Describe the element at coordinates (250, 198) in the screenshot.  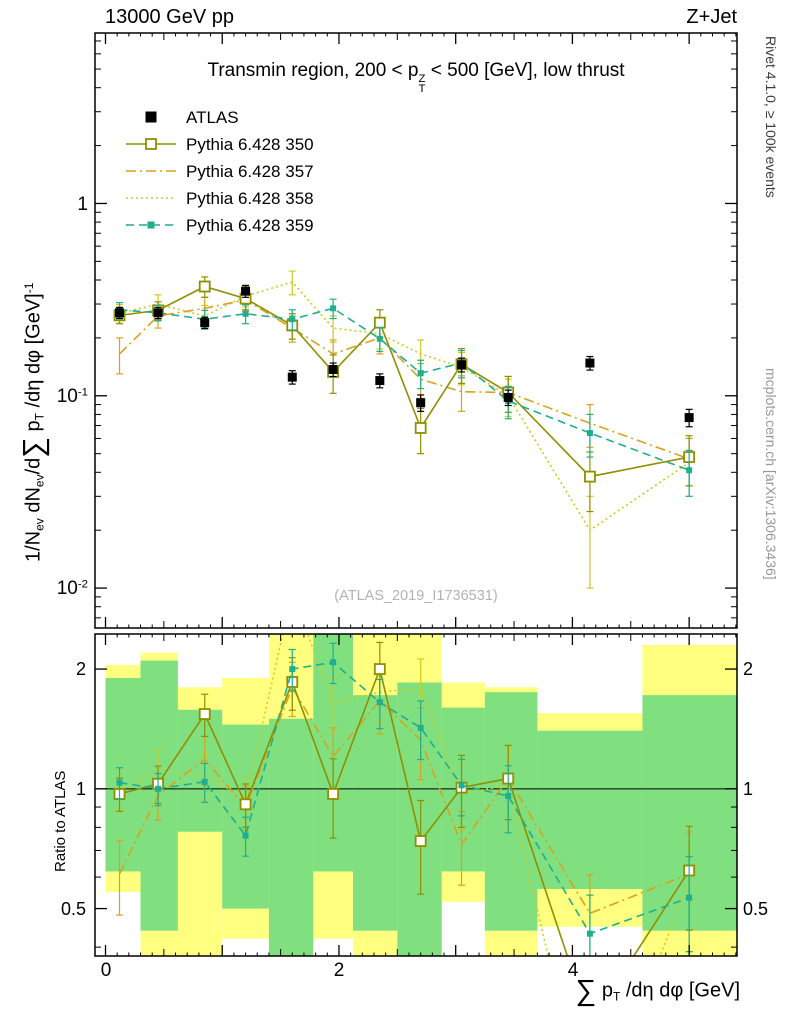
I see `legend-label-pythia-358: Pythia 6.428 358` at that location.